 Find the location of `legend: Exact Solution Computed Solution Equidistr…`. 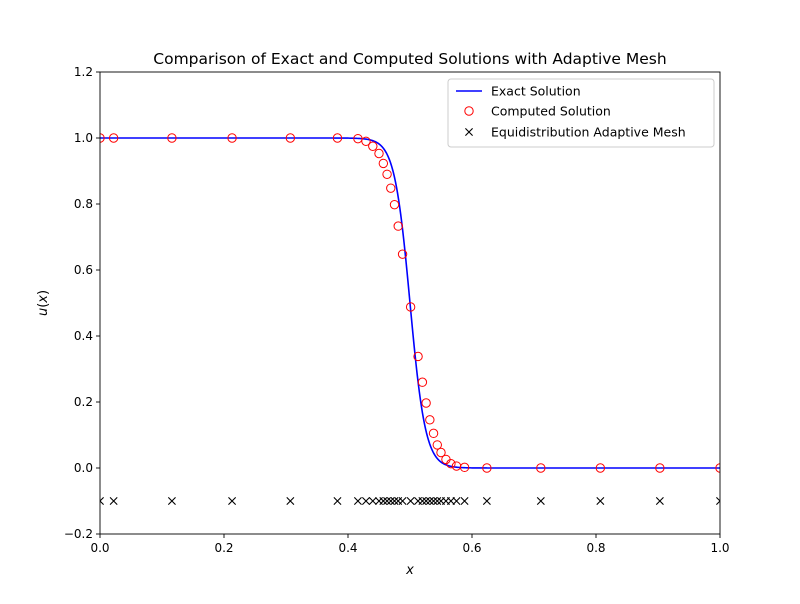

legend: Exact Solution Computed Solution Equidistr… is located at coordinates (581, 113).